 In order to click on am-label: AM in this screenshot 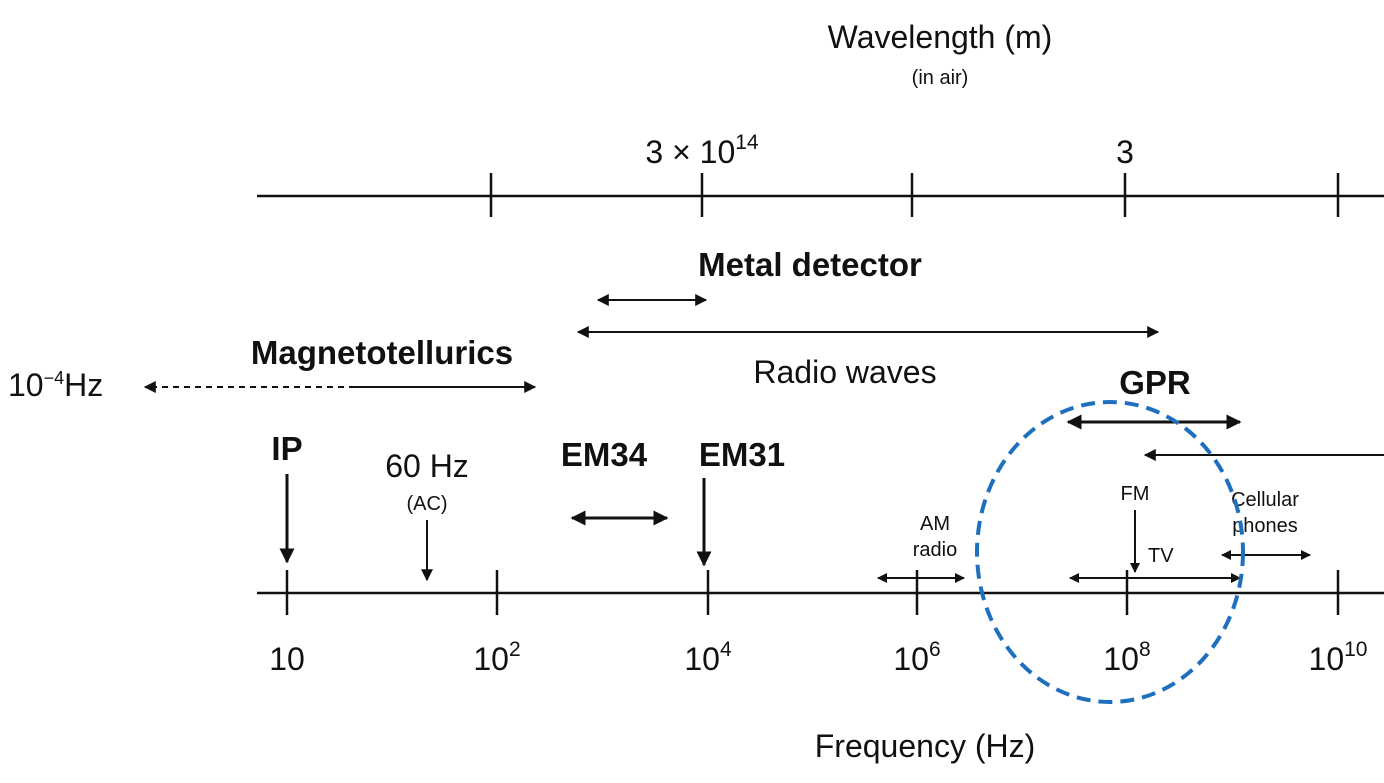, I will do `click(935, 524)`.